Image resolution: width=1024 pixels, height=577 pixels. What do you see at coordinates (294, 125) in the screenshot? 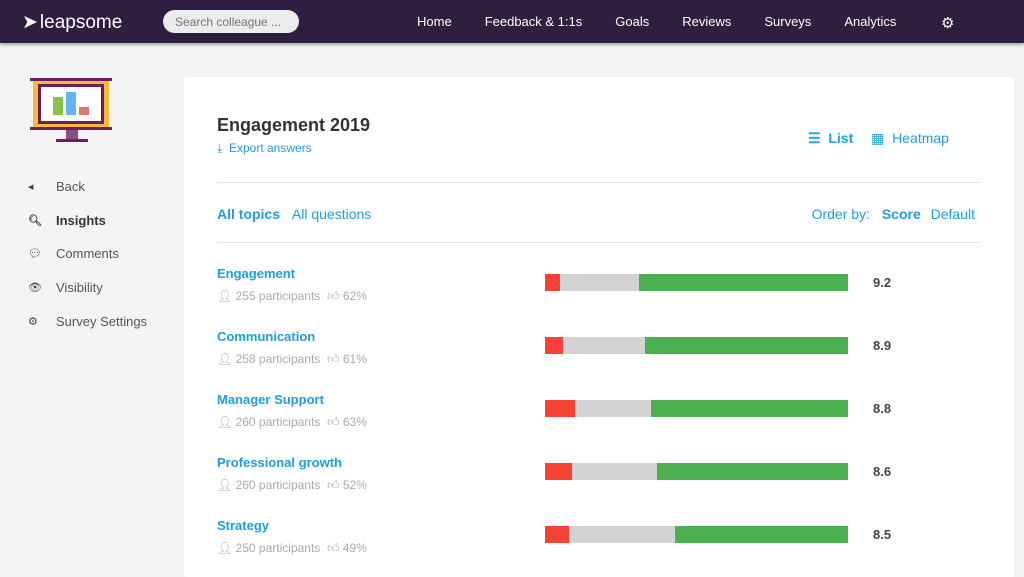
I see `page-title: Engagement 2019` at bounding box center [294, 125].